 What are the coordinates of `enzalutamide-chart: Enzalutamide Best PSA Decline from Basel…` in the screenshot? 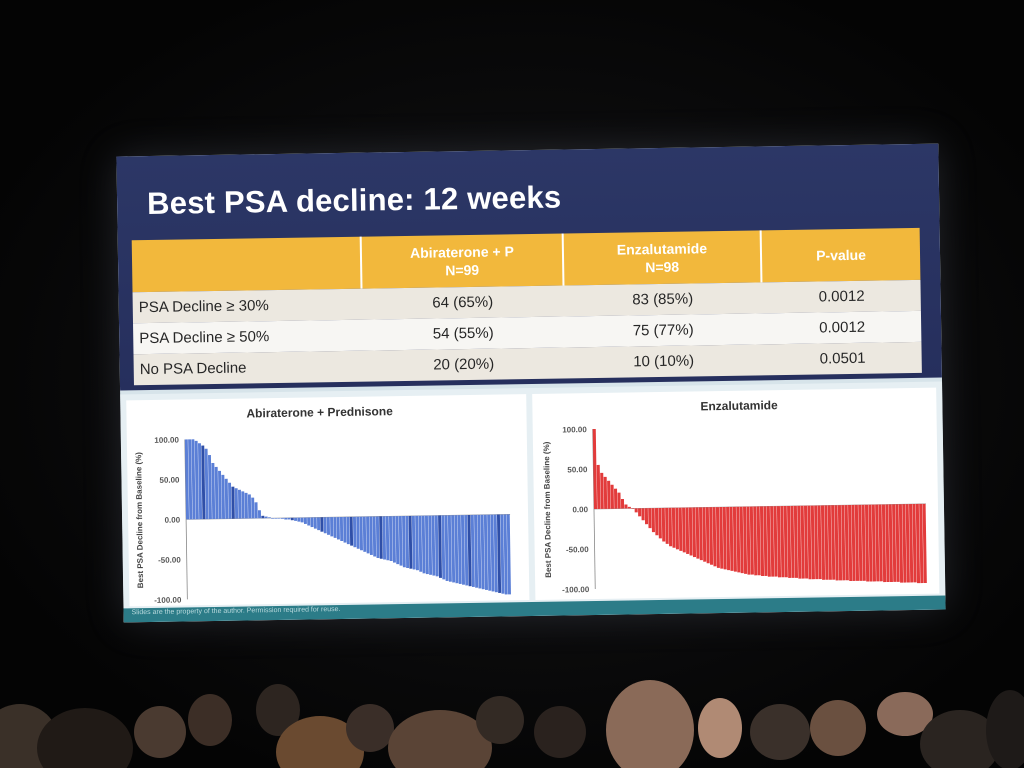 It's located at (736, 493).